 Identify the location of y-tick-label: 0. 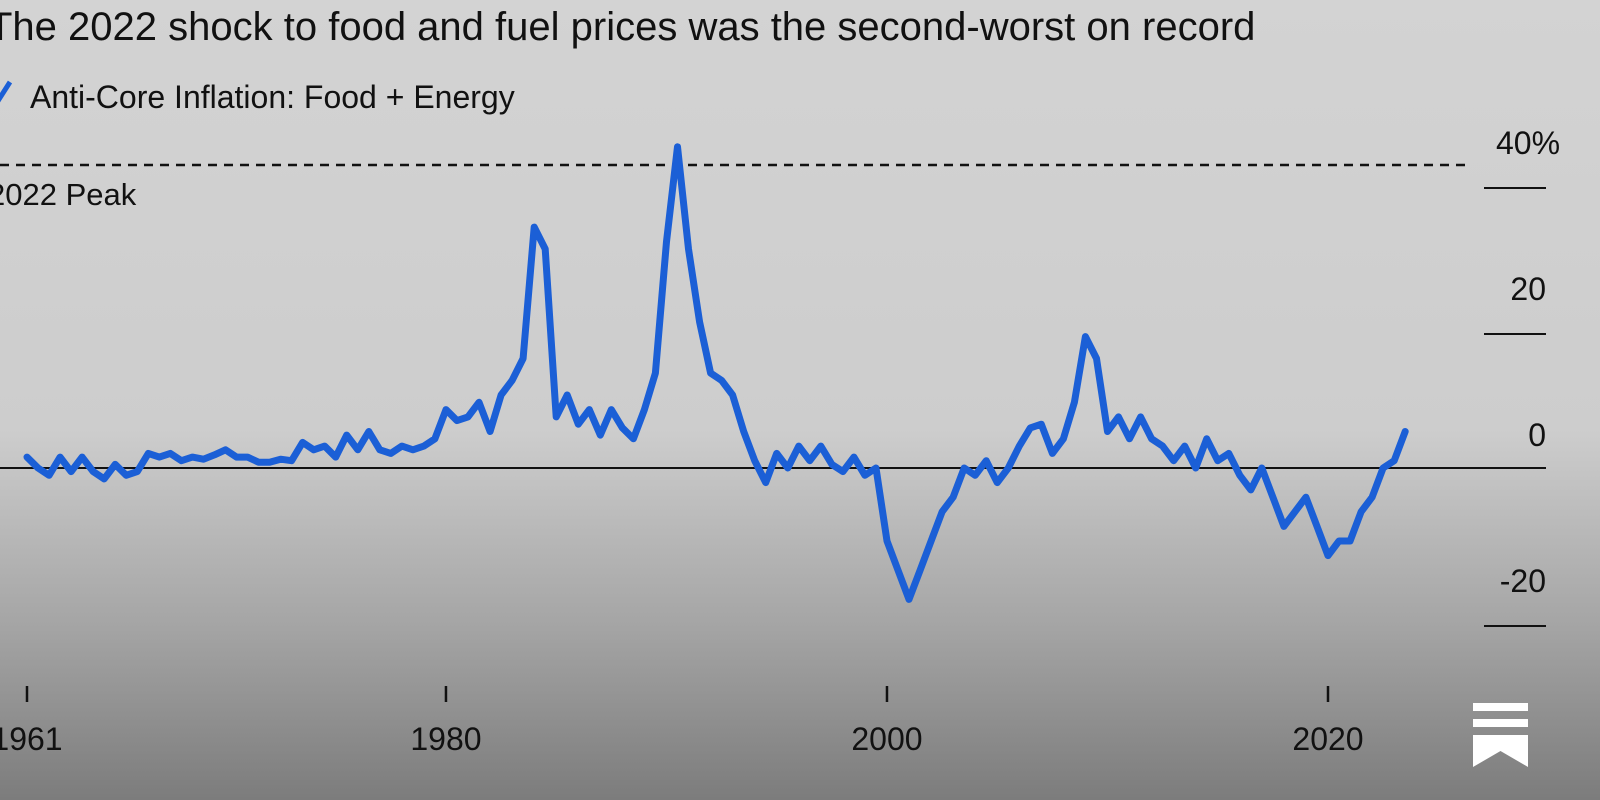
(1537, 435).